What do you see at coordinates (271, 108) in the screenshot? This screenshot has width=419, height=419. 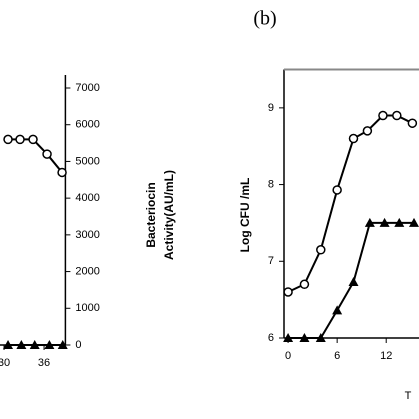 I see `y-tick-label: 9` at bounding box center [271, 108].